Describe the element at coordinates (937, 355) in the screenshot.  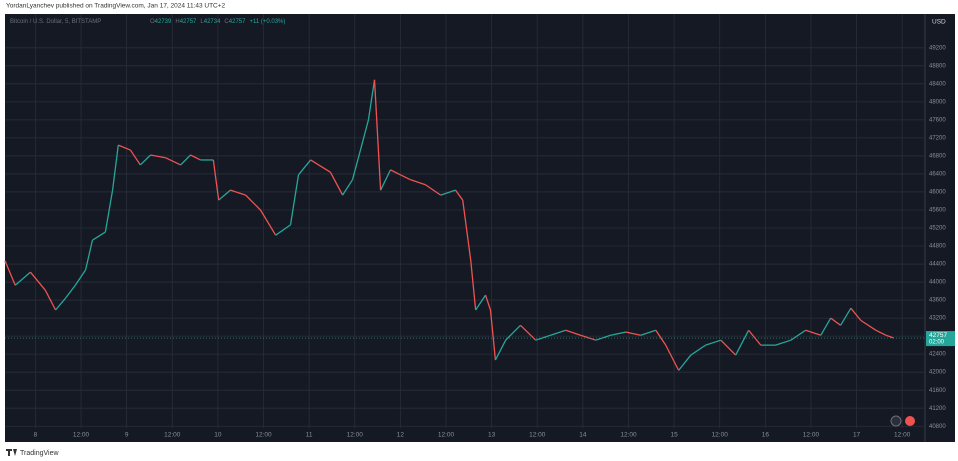
I see `y-tick-label: 42400` at that location.